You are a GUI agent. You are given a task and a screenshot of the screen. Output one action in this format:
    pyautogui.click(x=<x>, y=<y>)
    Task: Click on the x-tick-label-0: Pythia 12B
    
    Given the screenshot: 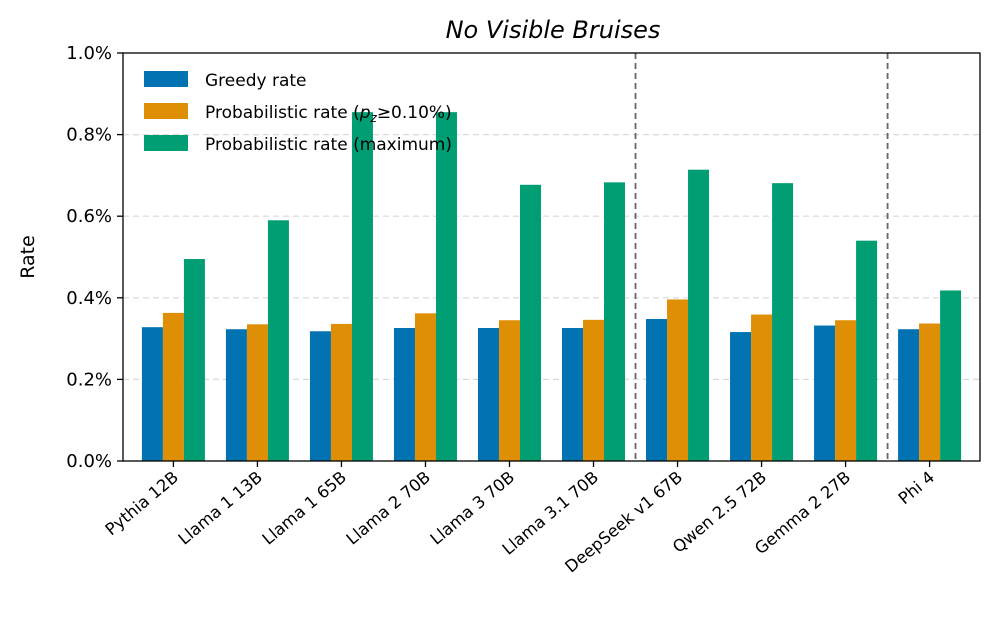 What is the action you would take?
    pyautogui.click(x=142, y=504)
    